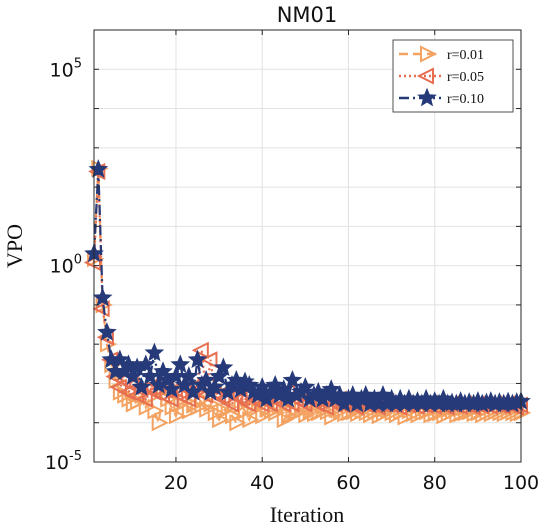 The image size is (540, 526). What do you see at coordinates (176, 483) in the screenshot?
I see `x-tick-label: 20` at bounding box center [176, 483].